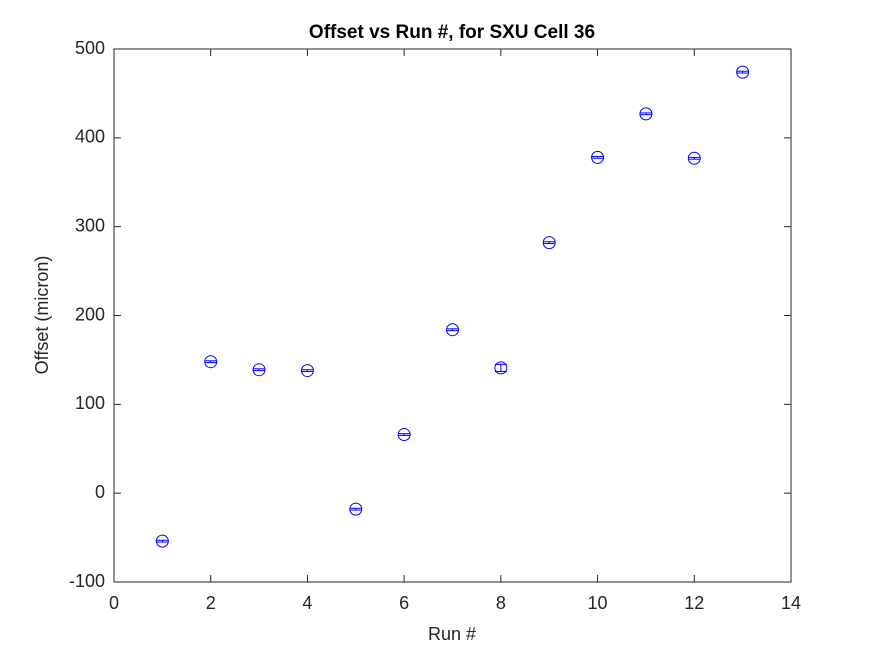 The image size is (875, 656). I want to click on x-tick-label: 0, so click(114, 603).